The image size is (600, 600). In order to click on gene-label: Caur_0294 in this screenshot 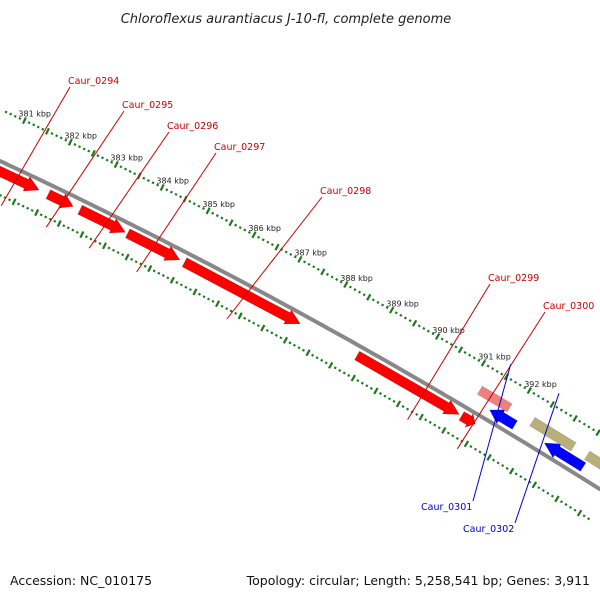, I will do `click(93, 81)`.